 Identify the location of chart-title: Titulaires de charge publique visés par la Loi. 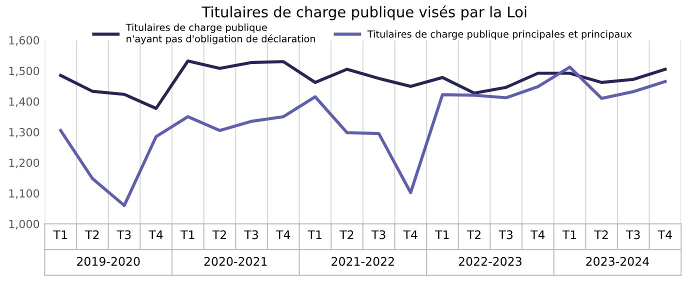
(364, 13).